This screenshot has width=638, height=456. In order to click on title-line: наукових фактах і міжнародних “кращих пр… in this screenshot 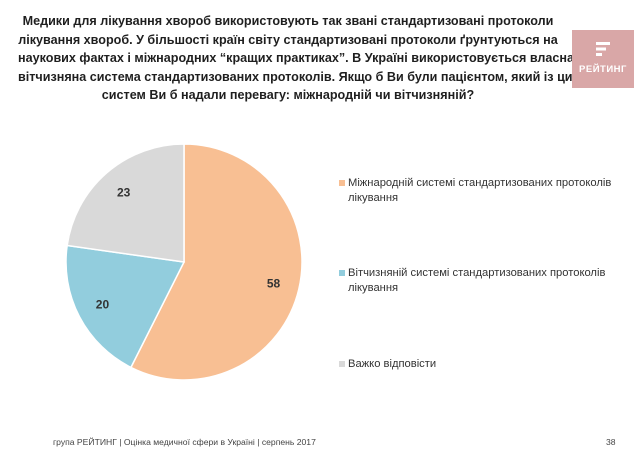, I will do `click(296, 58)`.